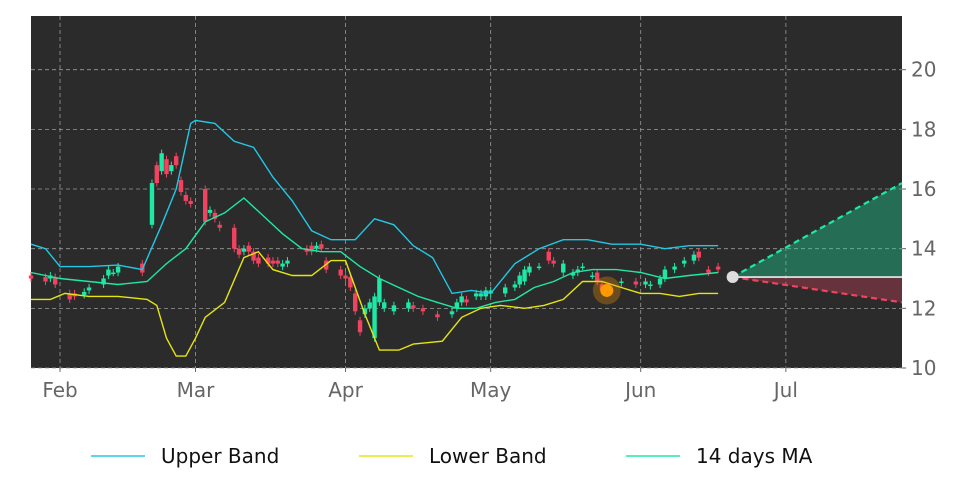 The width and height of the screenshot is (972, 486). I want to click on legend-item: 14 days MA, so click(719, 456).